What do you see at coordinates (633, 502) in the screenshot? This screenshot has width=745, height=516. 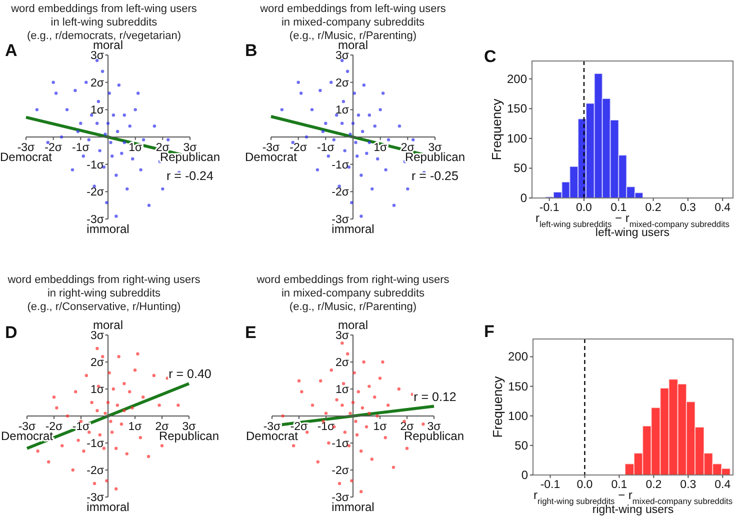 I see `x-axis-title: r$_{right-wing subreddits}$ − r$_{mixed-company subreddits}$ right-wing users` at bounding box center [633, 502].